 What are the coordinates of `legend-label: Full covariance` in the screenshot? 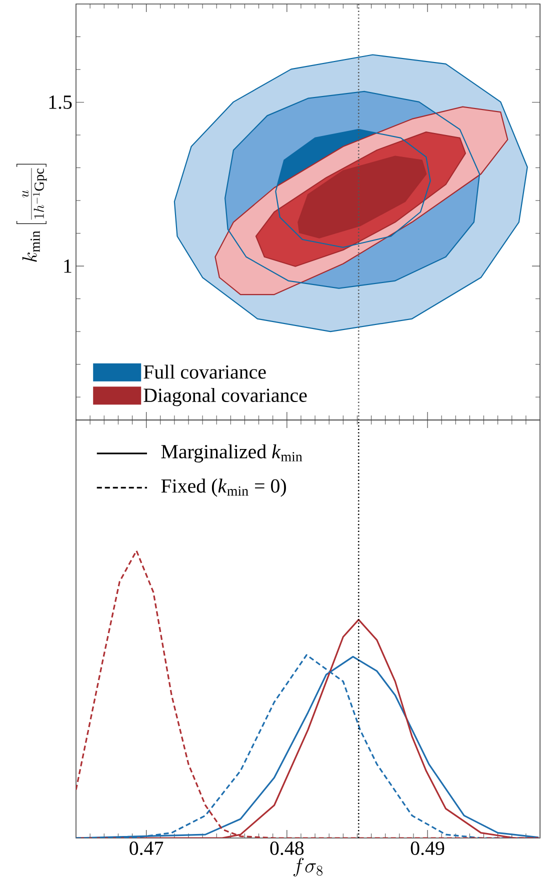 It's located at (205, 371).